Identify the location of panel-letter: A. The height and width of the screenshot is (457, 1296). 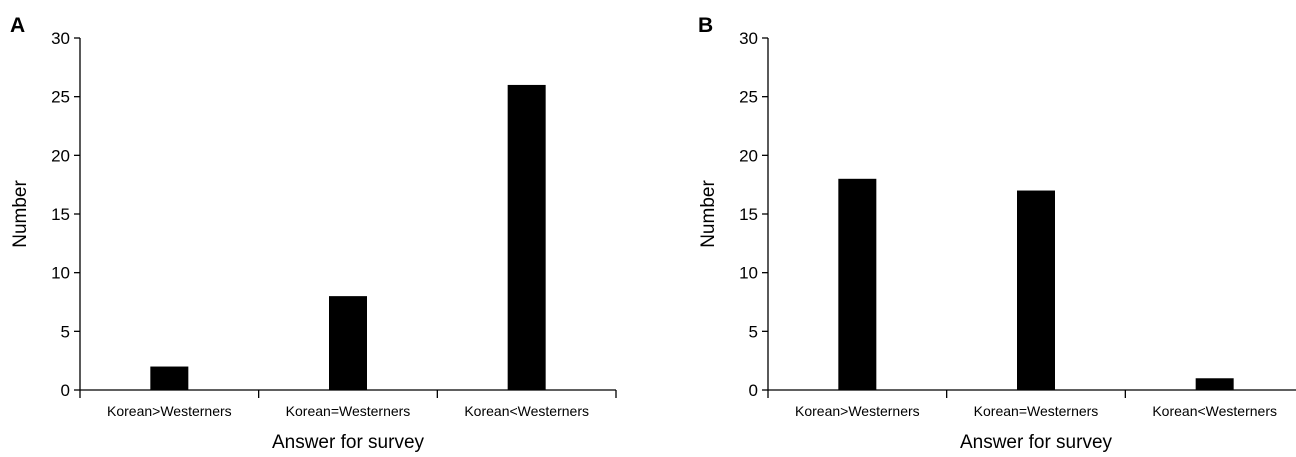
(17, 25).